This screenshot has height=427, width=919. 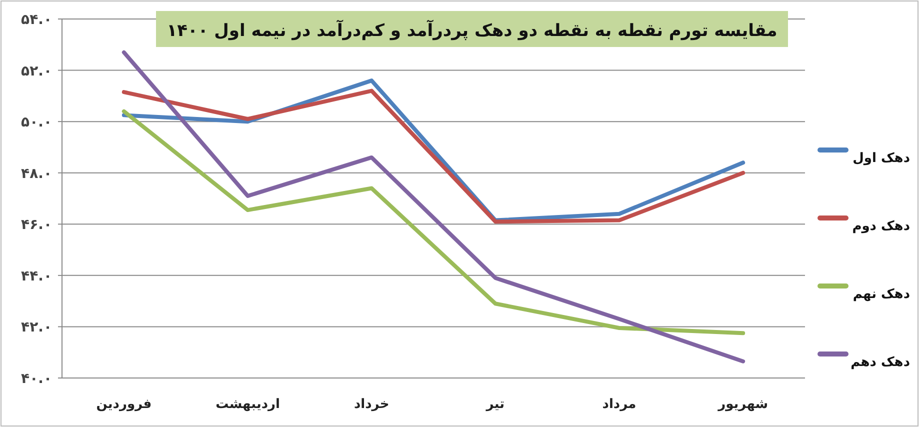 What do you see at coordinates (742, 404) in the screenshot?
I see `x-tick-label: شهریور` at bounding box center [742, 404].